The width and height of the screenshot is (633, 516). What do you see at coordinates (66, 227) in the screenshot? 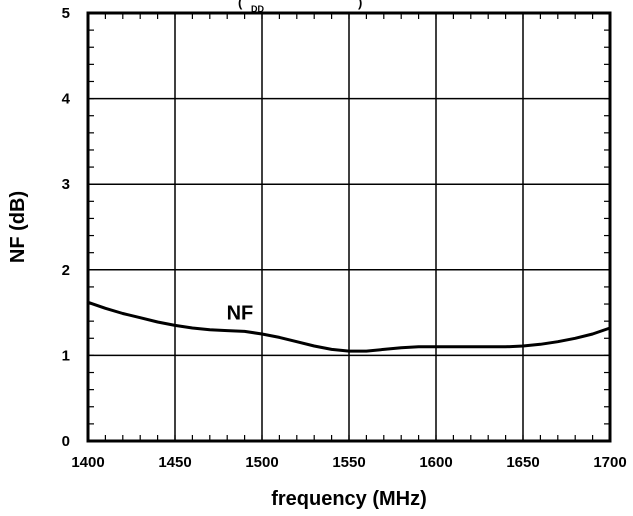
I see `y-tick-labels: 0 1 2 3 4 5` at bounding box center [66, 227].